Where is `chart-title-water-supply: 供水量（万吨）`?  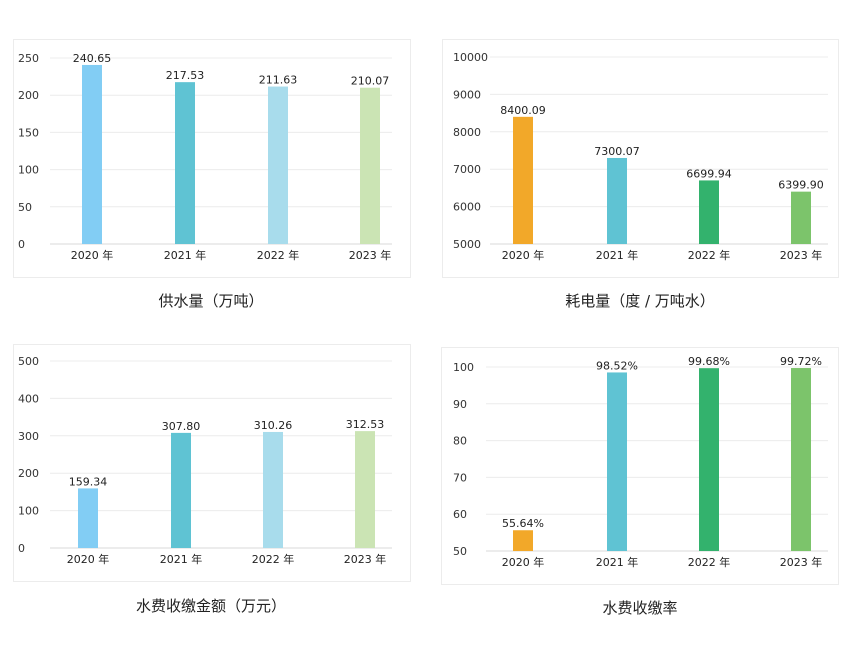 chart-title-water-supply: 供水量（万吨） is located at coordinates (211, 301).